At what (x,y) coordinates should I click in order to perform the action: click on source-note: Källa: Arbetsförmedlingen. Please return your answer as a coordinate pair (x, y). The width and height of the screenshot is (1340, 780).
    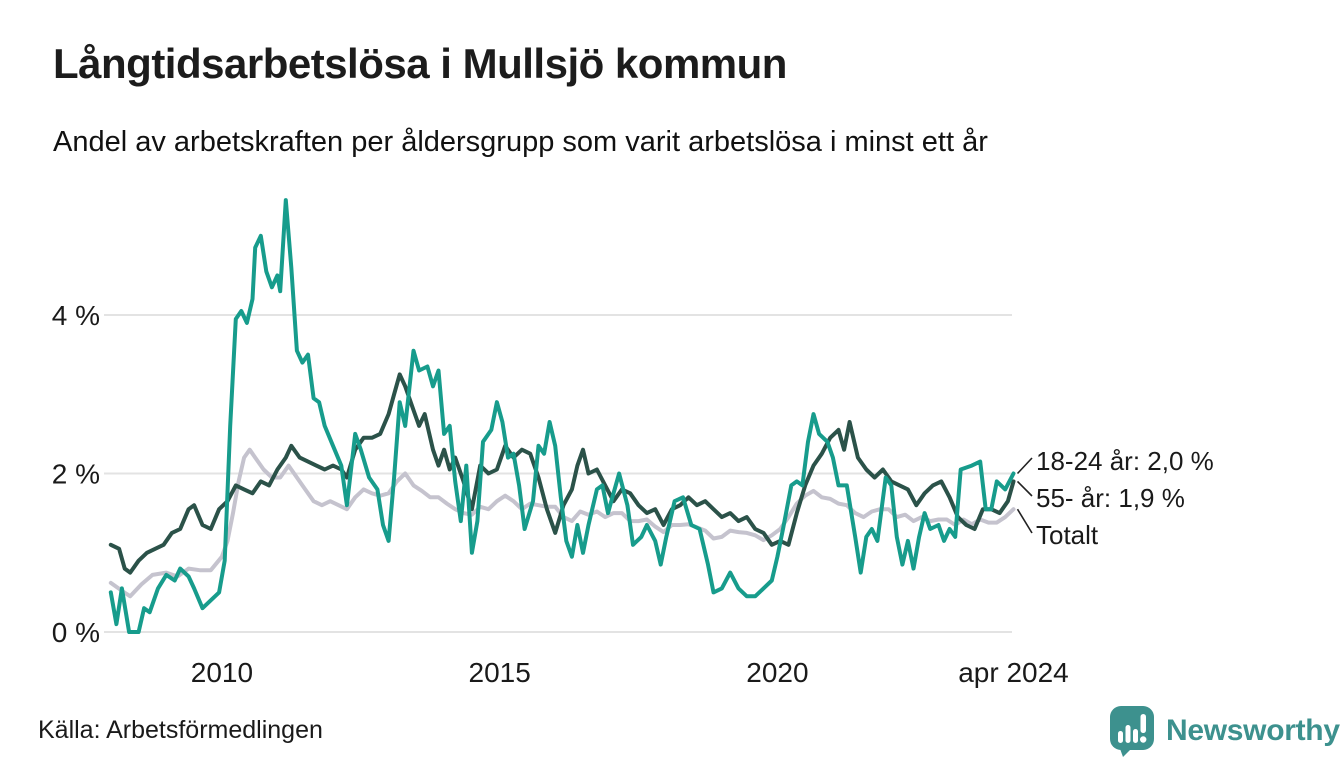
    Looking at the image, I should click on (180, 730).